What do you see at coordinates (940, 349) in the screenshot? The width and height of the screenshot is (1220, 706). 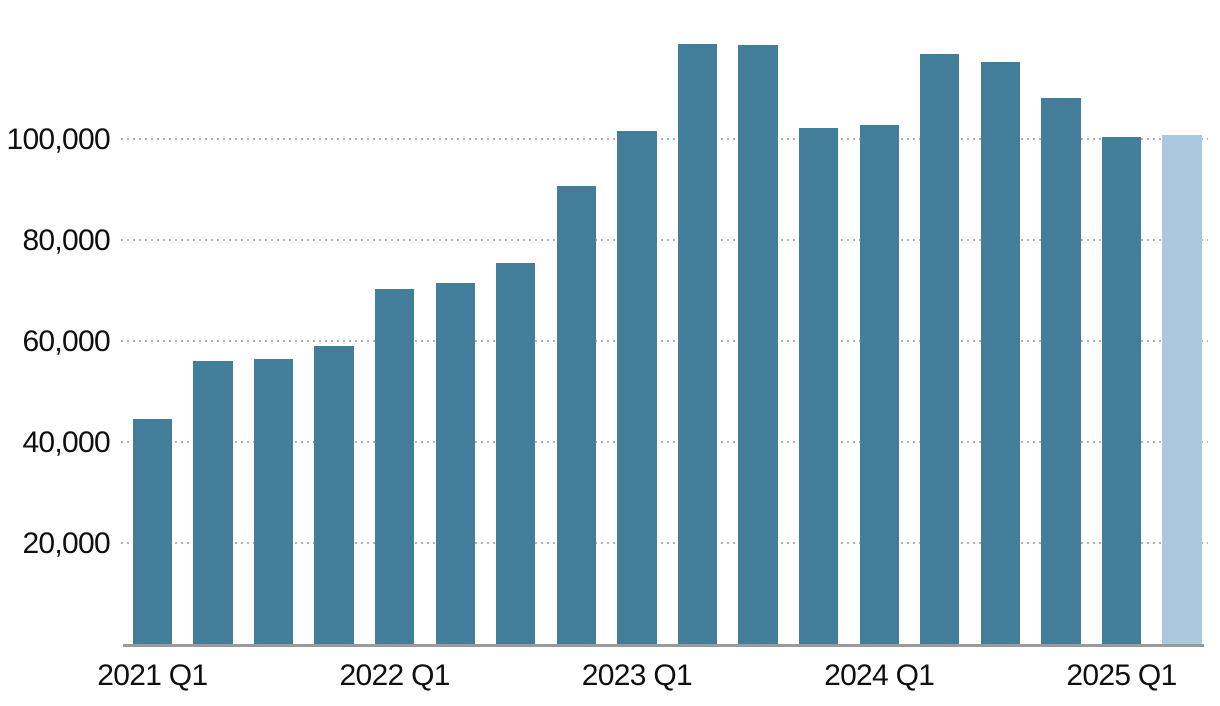 I see `bar-2024-Q2` at bounding box center [940, 349].